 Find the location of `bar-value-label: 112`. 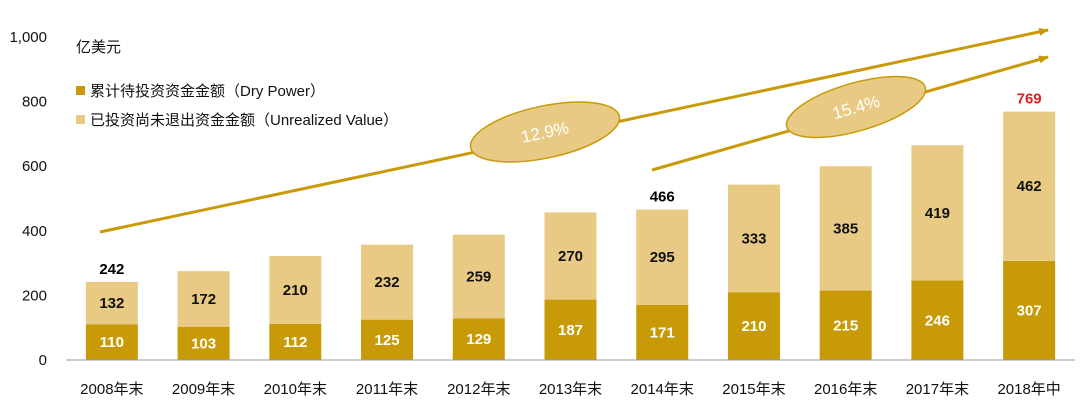

bar-value-label: 112 is located at coordinates (295, 342).